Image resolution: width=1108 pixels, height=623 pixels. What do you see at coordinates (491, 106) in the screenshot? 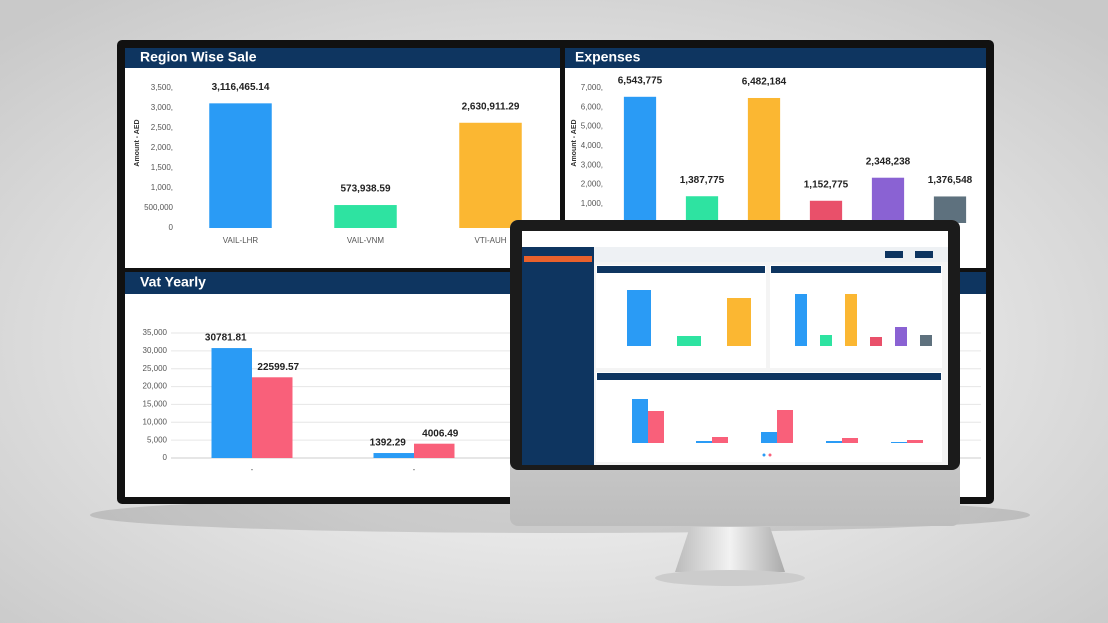
I see `value-label: 2,630,911.29` at bounding box center [491, 106].